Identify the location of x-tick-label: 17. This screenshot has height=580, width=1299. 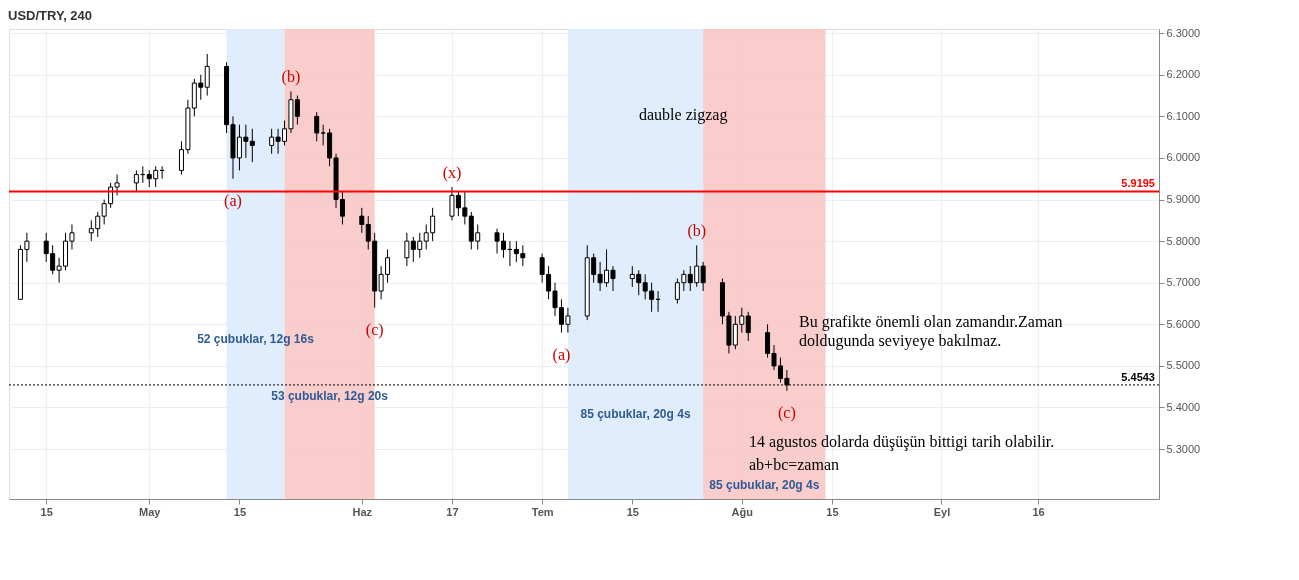
(452, 511).